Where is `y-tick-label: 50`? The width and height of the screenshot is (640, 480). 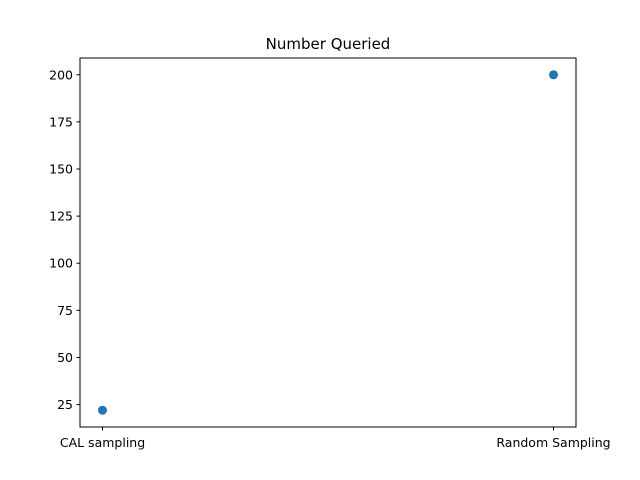 y-tick-label: 50 is located at coordinates (65, 357).